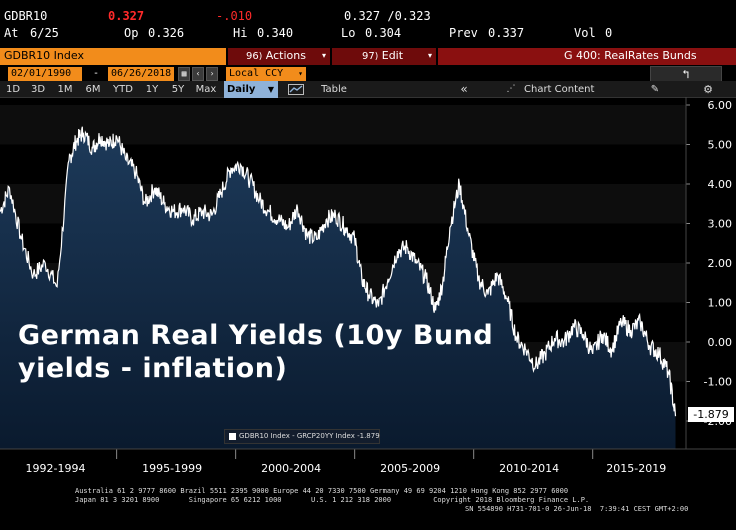 This screenshot has height=530, width=736. Describe the element at coordinates (126, 16) in the screenshot. I see `last-price: 0.327` at that location.